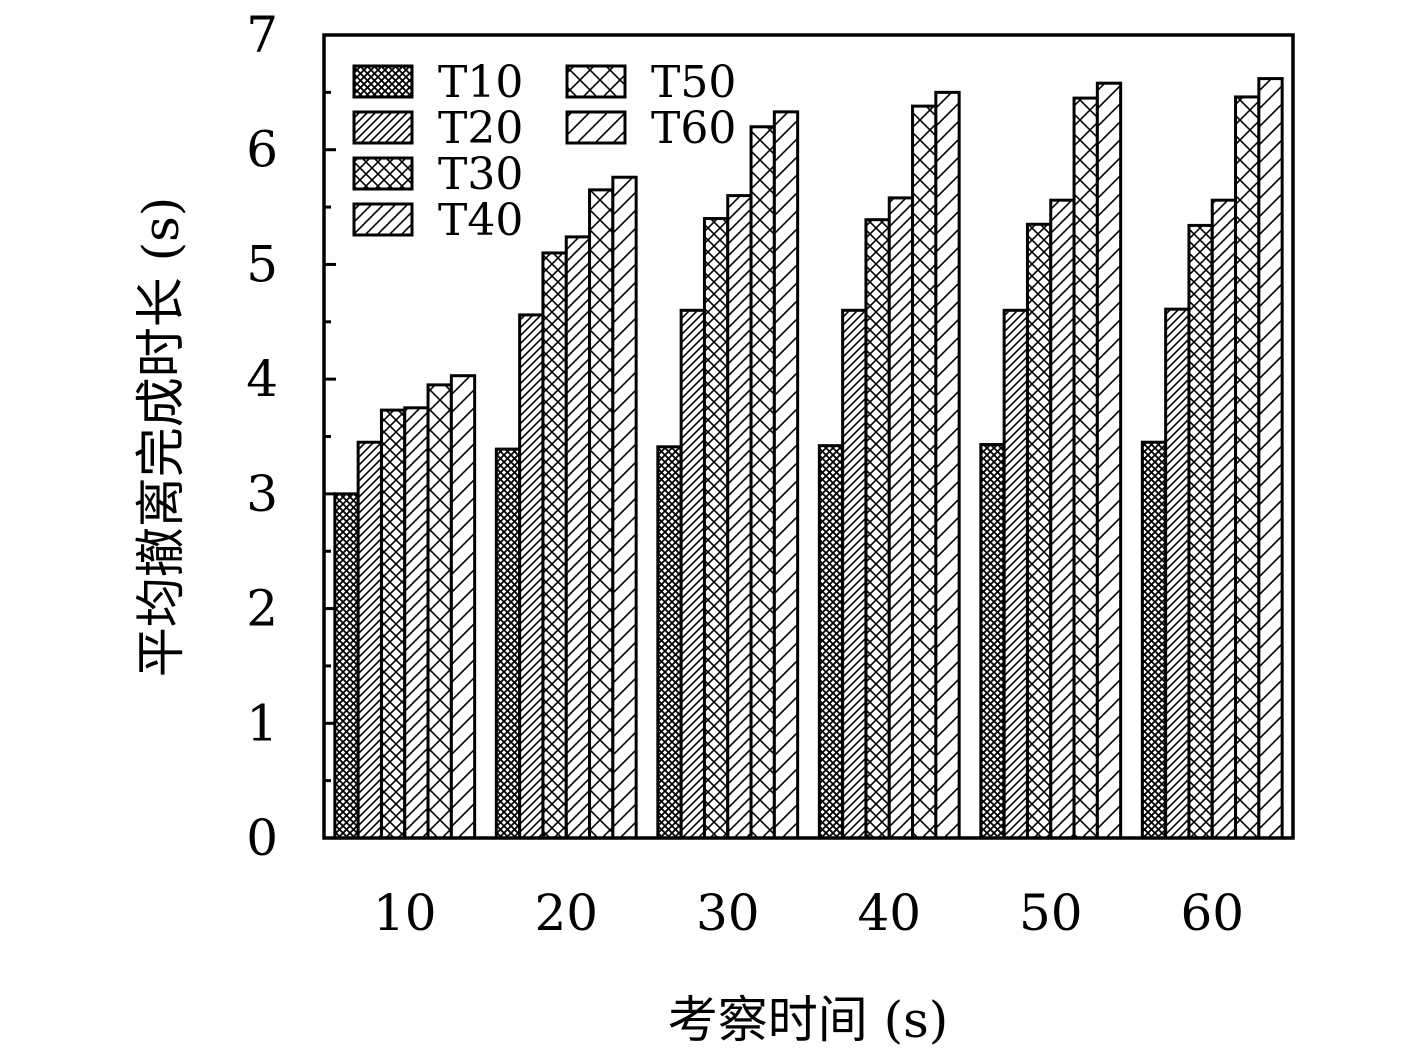  Describe the element at coordinates (596, 127) in the screenshot. I see `legend-swatch-T60` at that location.